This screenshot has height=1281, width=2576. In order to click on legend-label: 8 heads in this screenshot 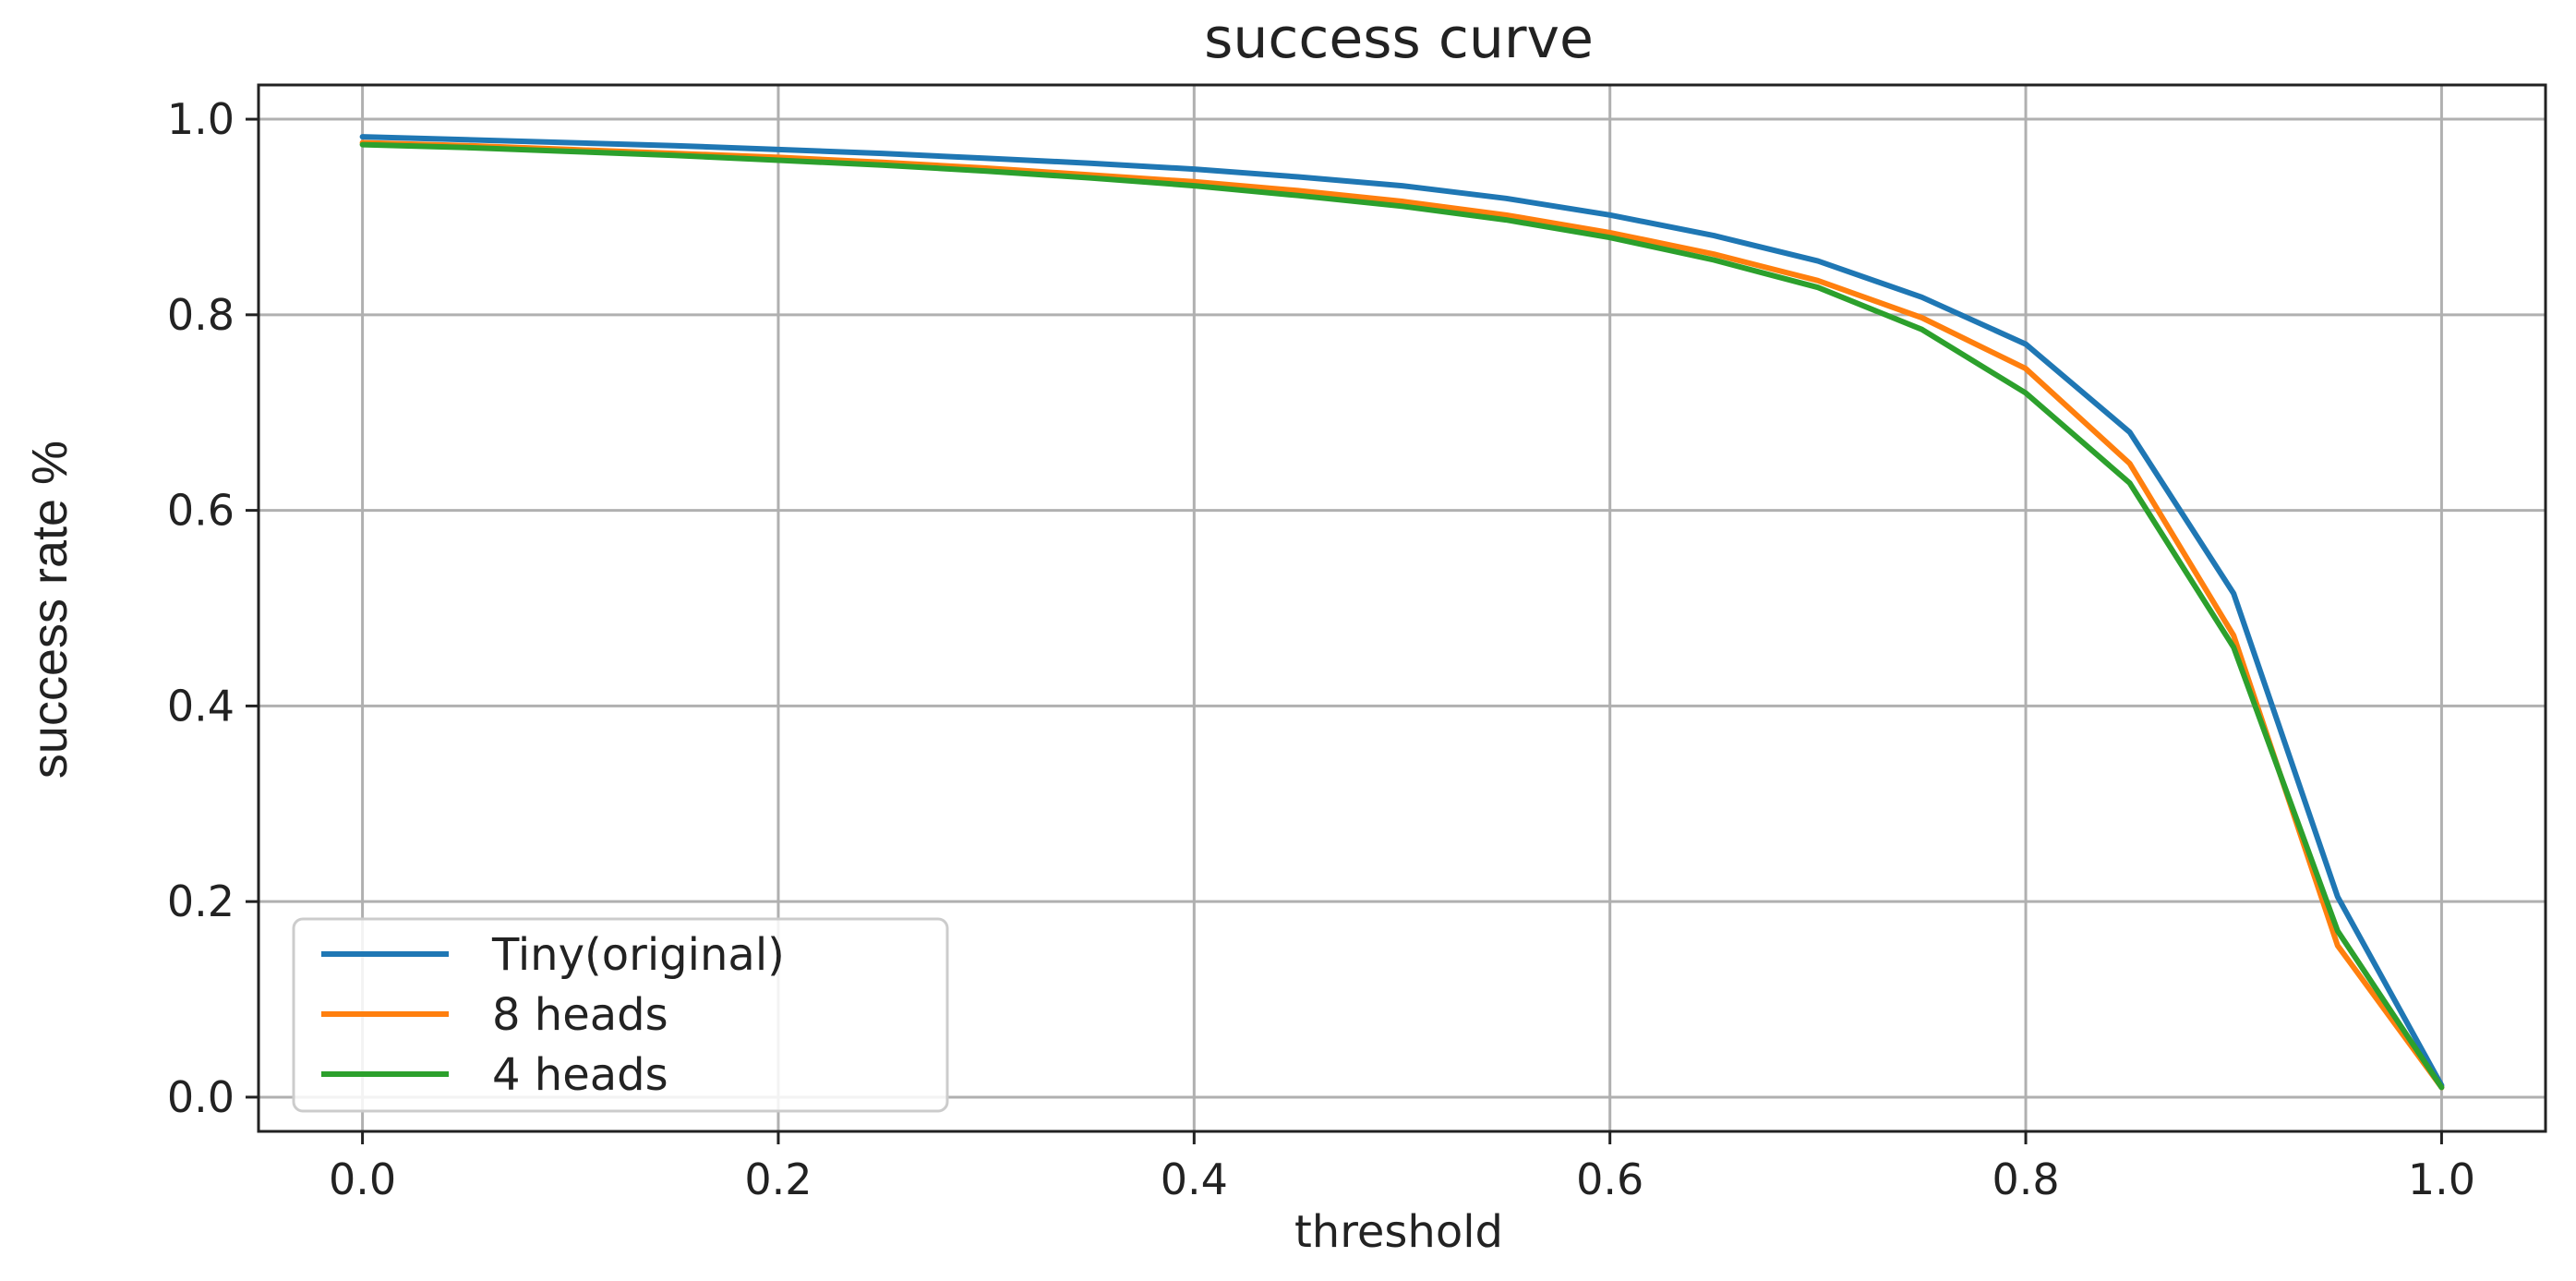, I will do `click(580, 1015)`.